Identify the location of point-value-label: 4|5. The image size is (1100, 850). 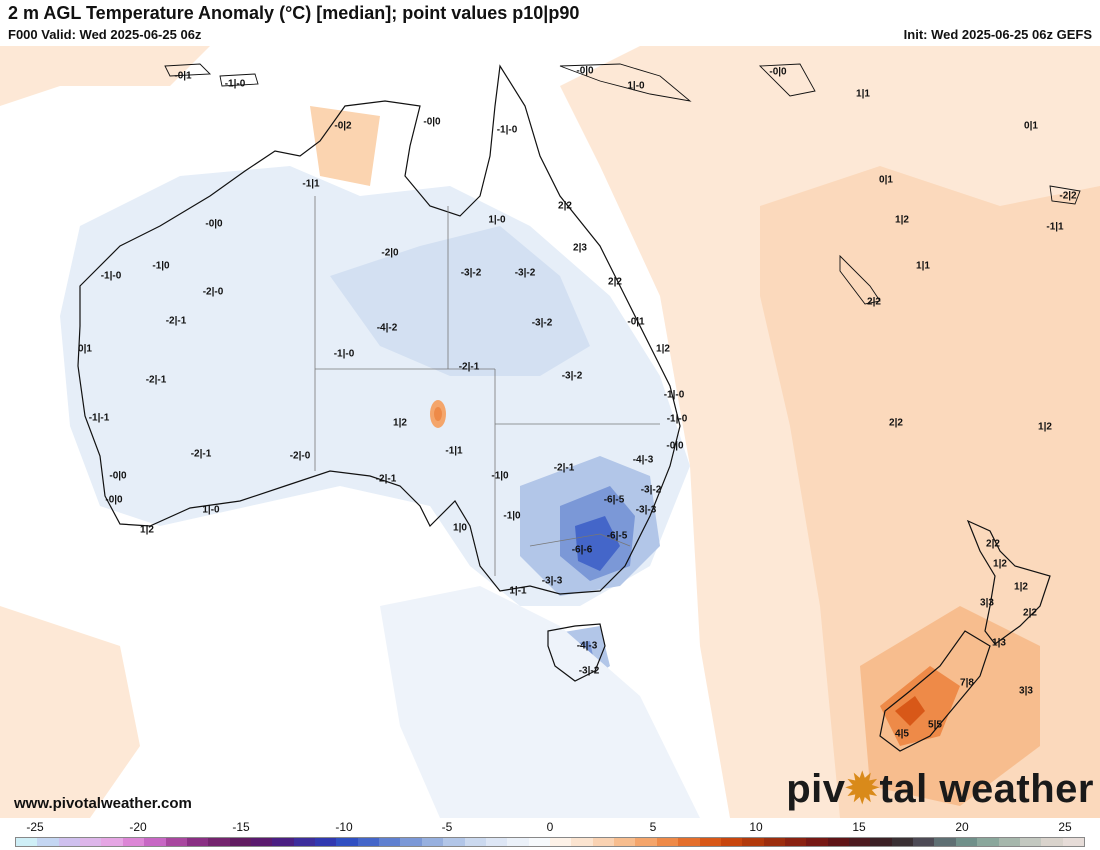
(902, 734).